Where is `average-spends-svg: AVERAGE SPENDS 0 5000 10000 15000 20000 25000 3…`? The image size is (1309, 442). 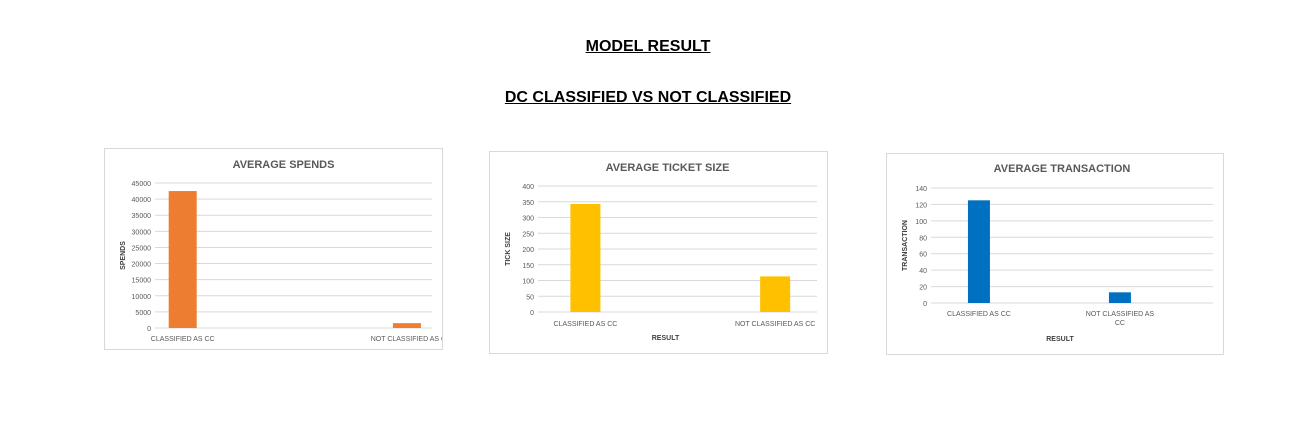 average-spends-svg: AVERAGE SPENDS 0 5000 10000 15000 20000 25000 3… is located at coordinates (281, 251).